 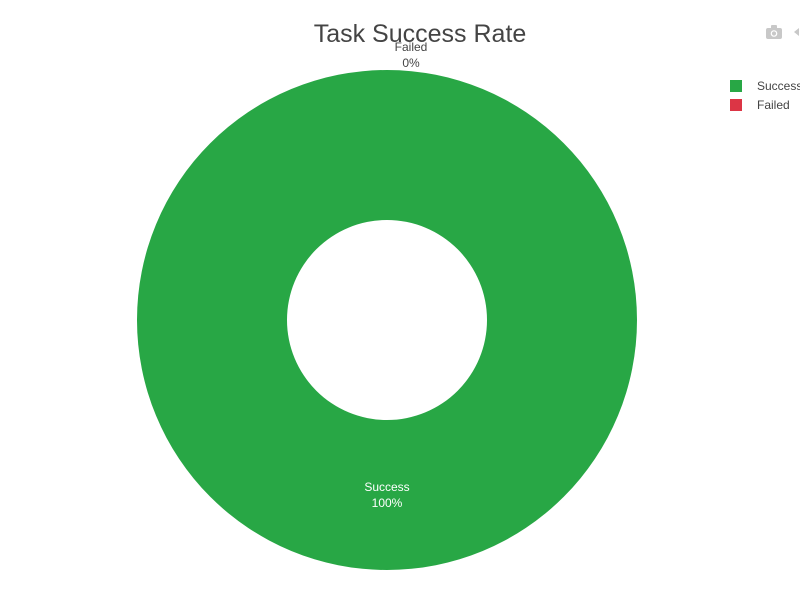 I want to click on legend-label-failed: Failed, so click(x=773, y=104).